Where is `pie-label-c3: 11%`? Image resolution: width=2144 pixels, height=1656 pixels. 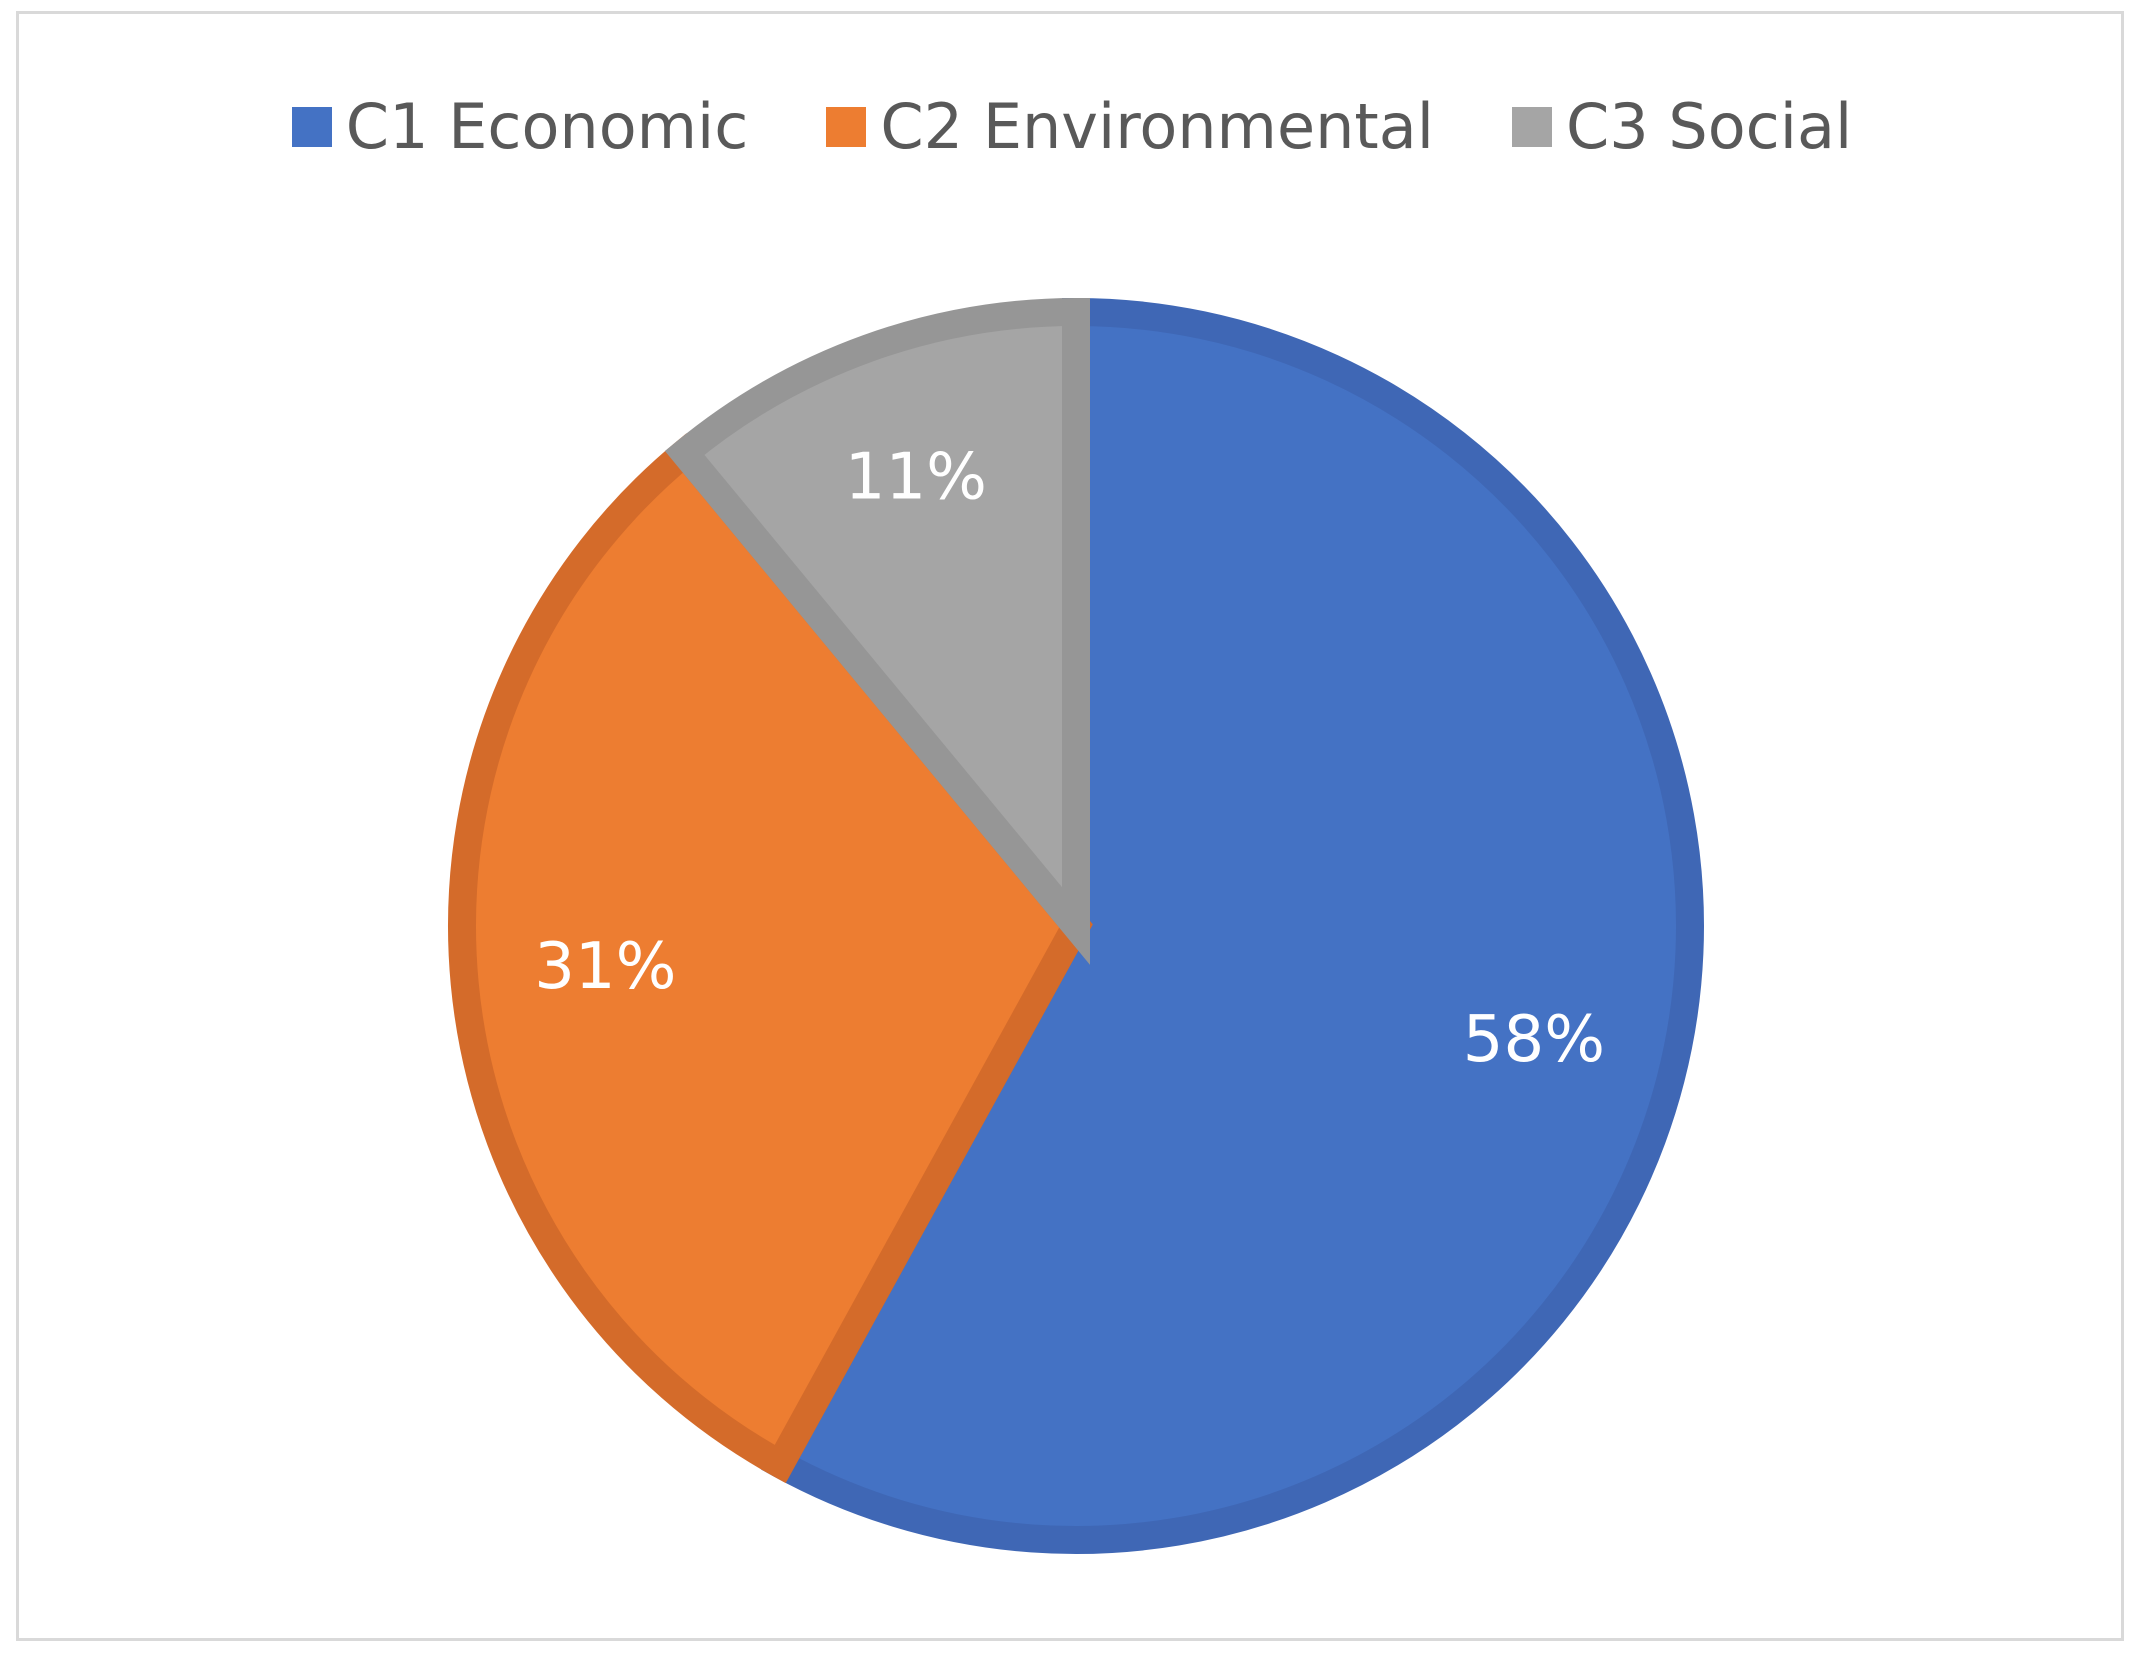 pie-label-c3: 11% is located at coordinates (916, 478).